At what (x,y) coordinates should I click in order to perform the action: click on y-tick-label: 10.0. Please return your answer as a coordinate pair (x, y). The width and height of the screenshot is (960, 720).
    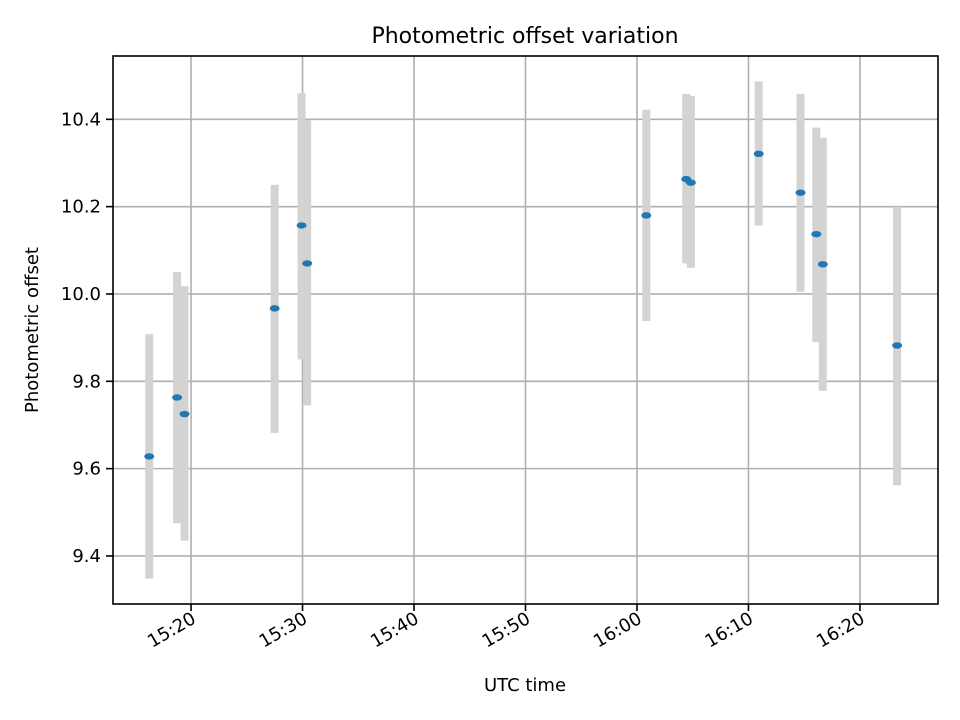
    Looking at the image, I should click on (81, 294).